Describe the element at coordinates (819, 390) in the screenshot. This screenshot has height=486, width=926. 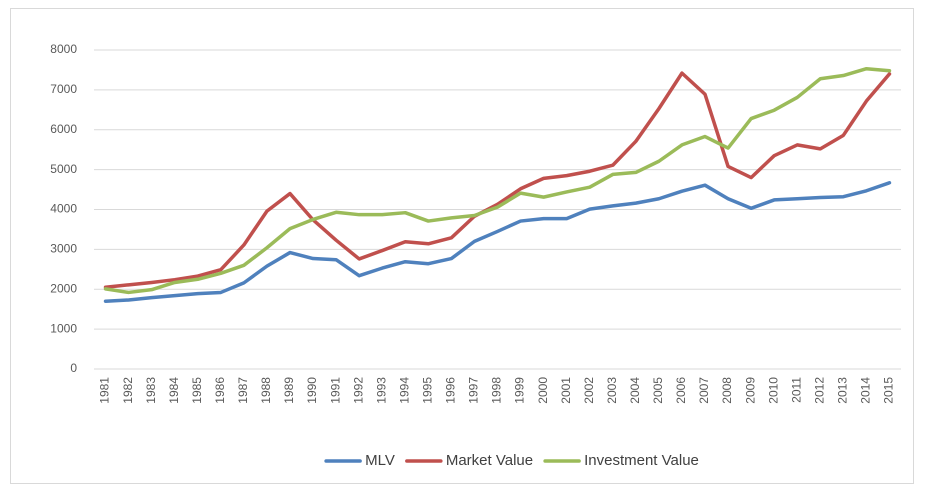
I see `x-tick-label: 2012` at that location.